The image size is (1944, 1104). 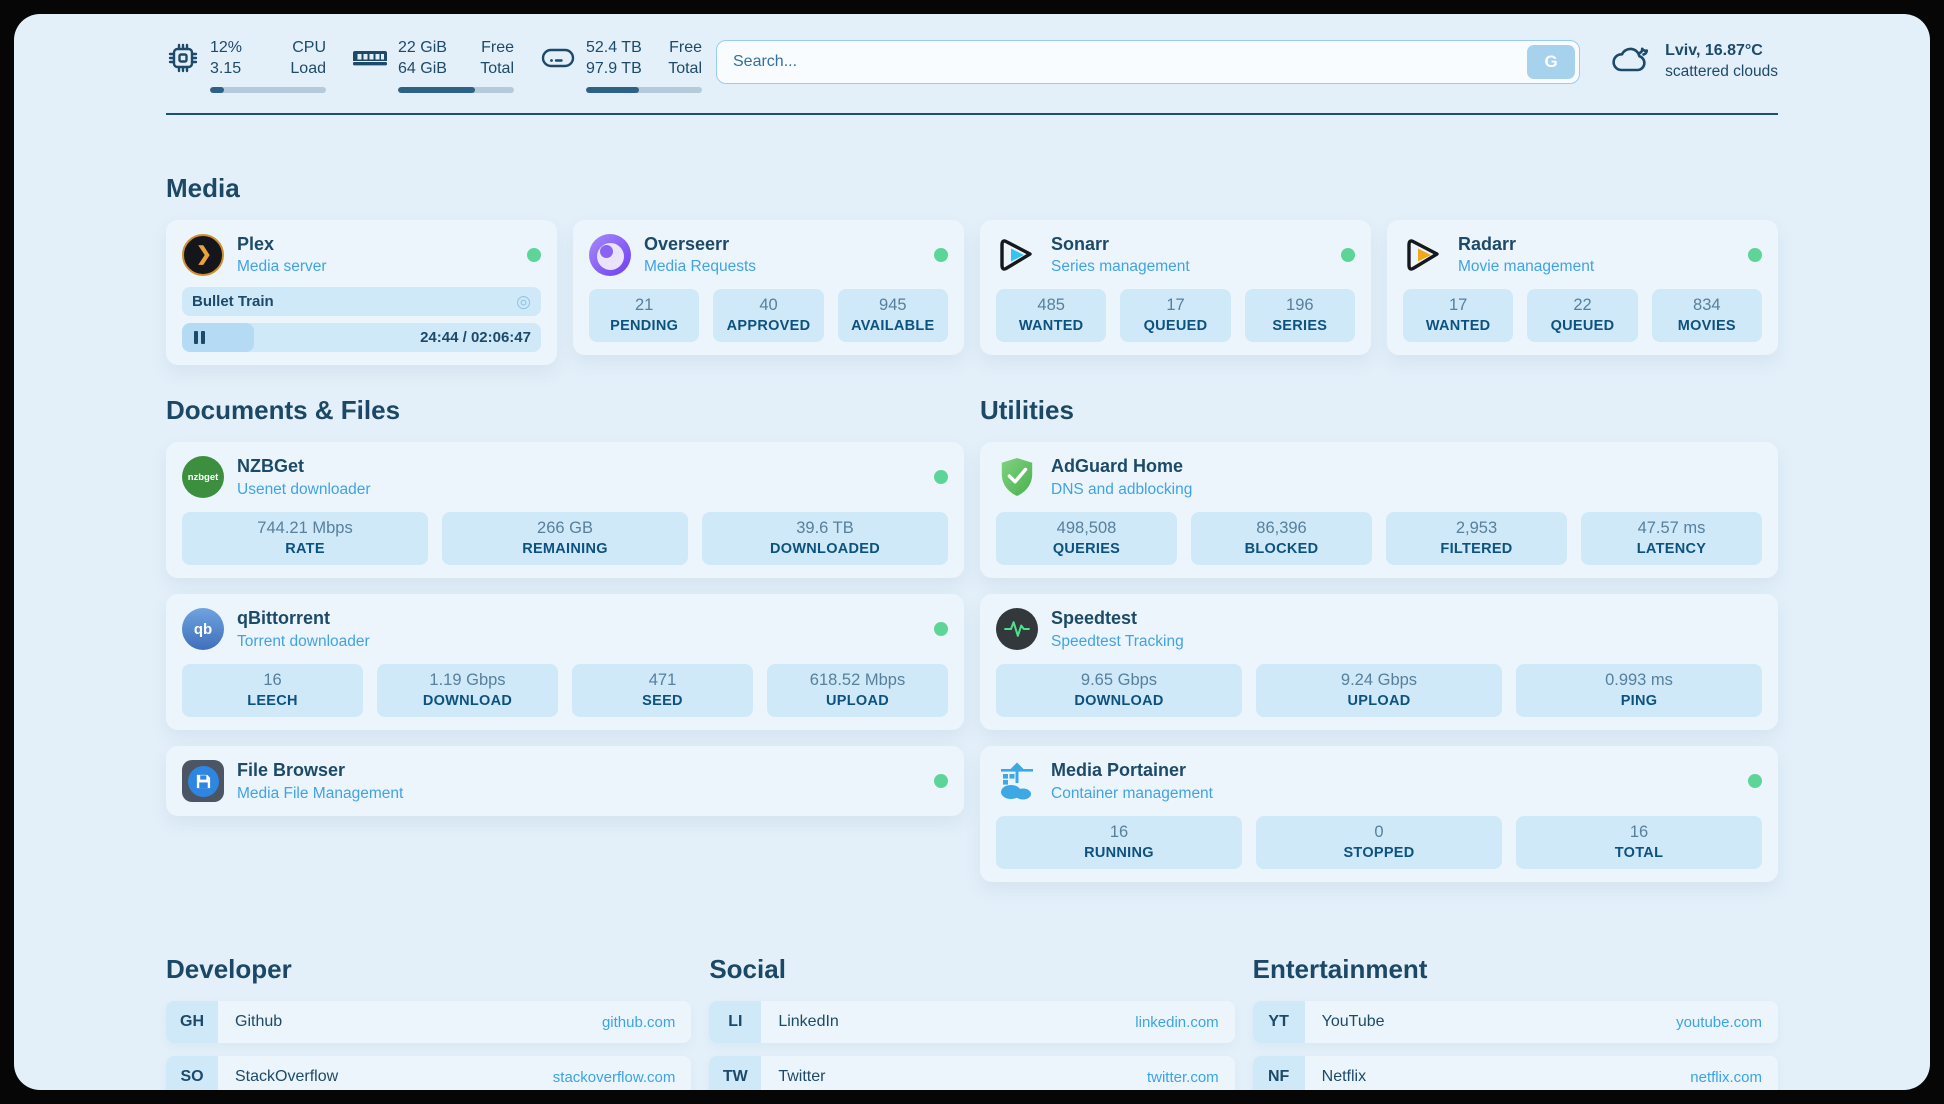 What do you see at coordinates (1300, 326) in the screenshot?
I see `stat-label: SERIES` at bounding box center [1300, 326].